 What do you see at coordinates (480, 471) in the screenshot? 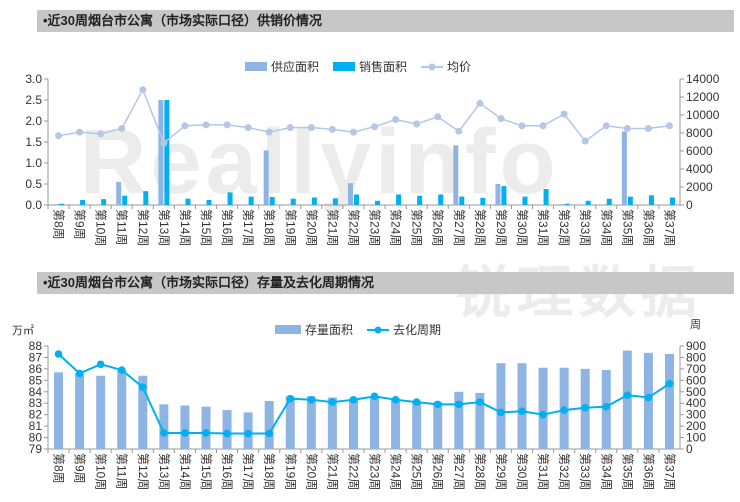
I see `x-tick-label: 第28周` at bounding box center [480, 471].